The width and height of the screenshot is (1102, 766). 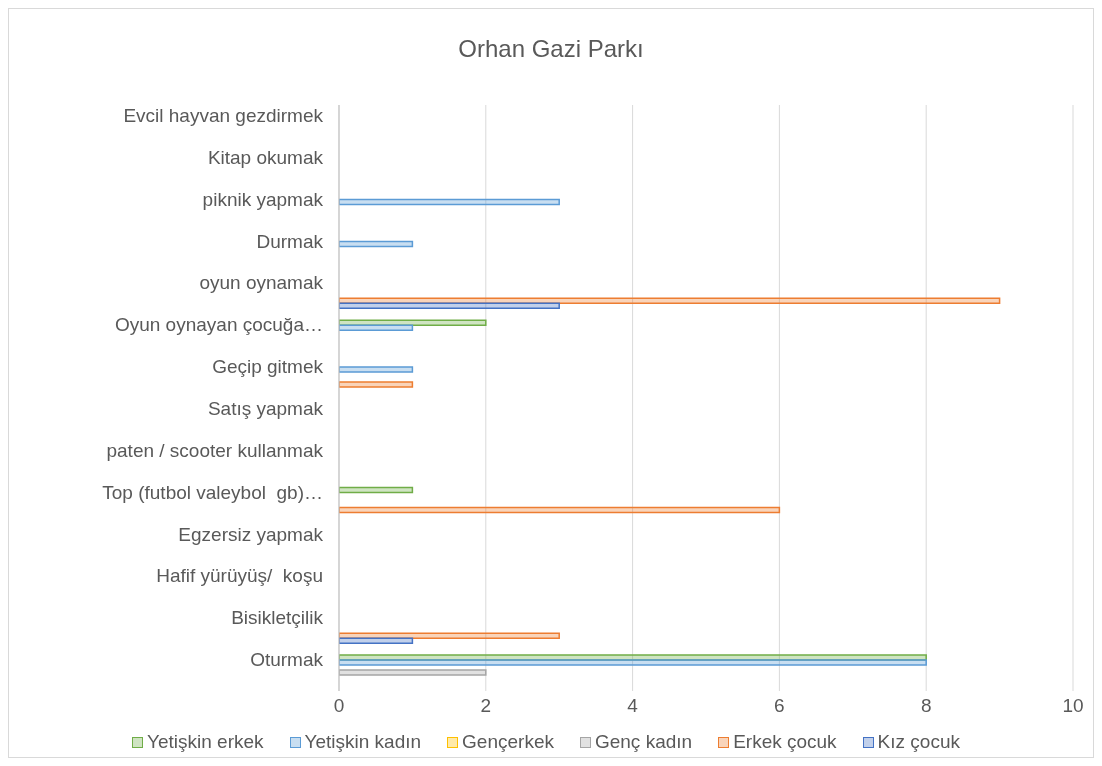 I want to click on legend-label: Erkek çocuk, so click(x=784, y=742).